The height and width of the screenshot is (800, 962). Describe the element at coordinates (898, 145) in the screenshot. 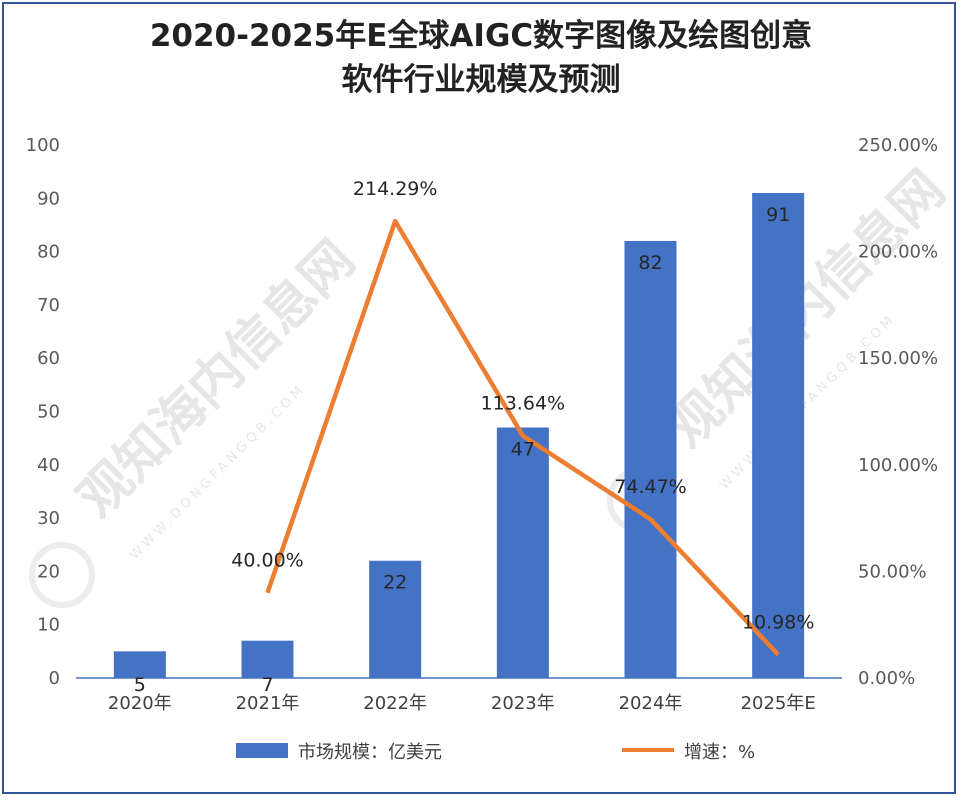

I see `y-right-tick-label: 250.00%` at that location.